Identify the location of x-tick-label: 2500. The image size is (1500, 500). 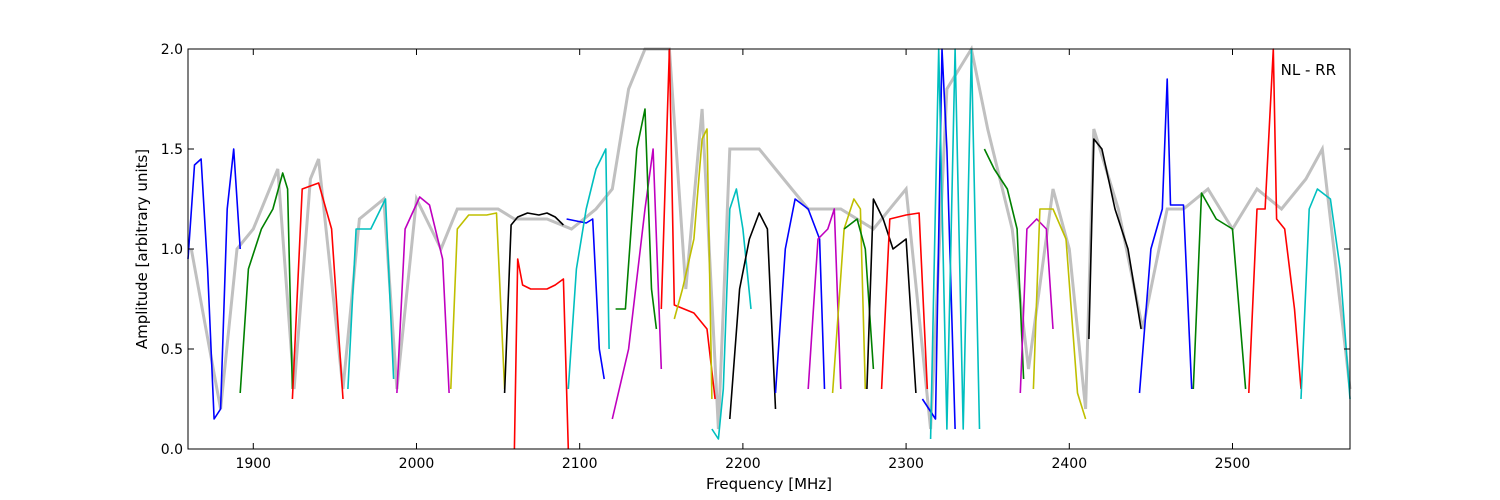
(1233, 464).